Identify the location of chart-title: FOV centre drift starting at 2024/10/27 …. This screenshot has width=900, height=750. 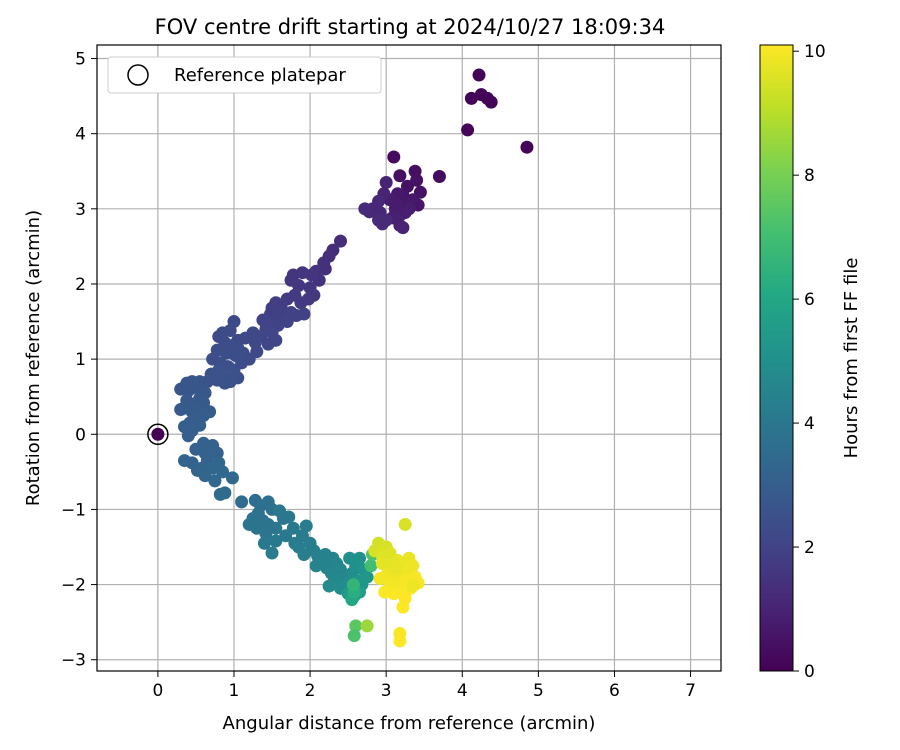
(410, 27).